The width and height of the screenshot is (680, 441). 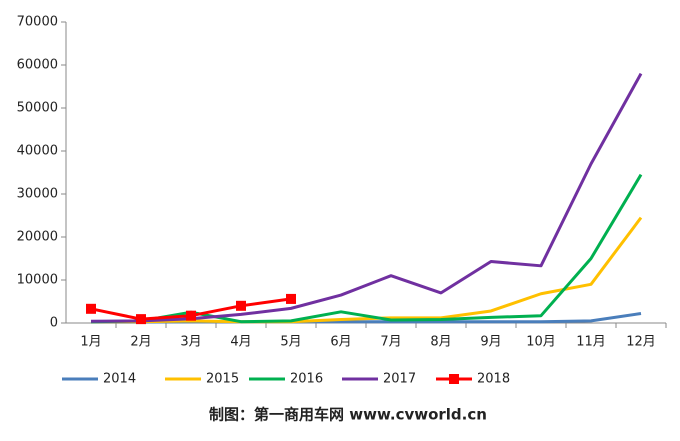 What do you see at coordinates (306, 379) in the screenshot?
I see `legend-label: 2016` at bounding box center [306, 379].